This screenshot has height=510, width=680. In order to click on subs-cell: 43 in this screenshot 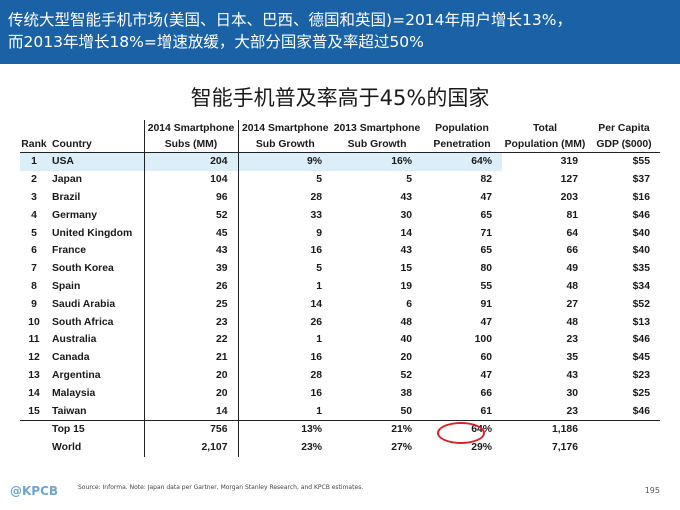, I will do `click(190, 250)`.